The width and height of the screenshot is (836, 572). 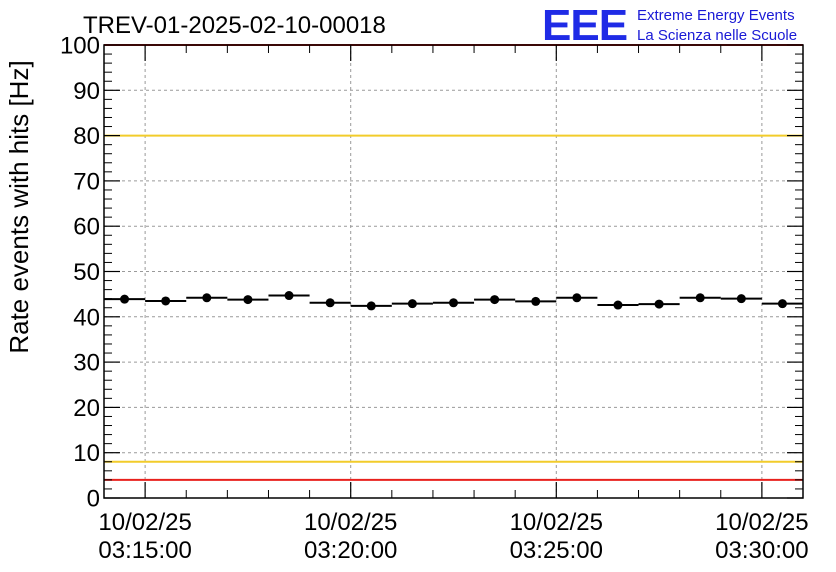 What do you see at coordinates (86, 453) in the screenshot?
I see `y-tick-label: 10` at bounding box center [86, 453].